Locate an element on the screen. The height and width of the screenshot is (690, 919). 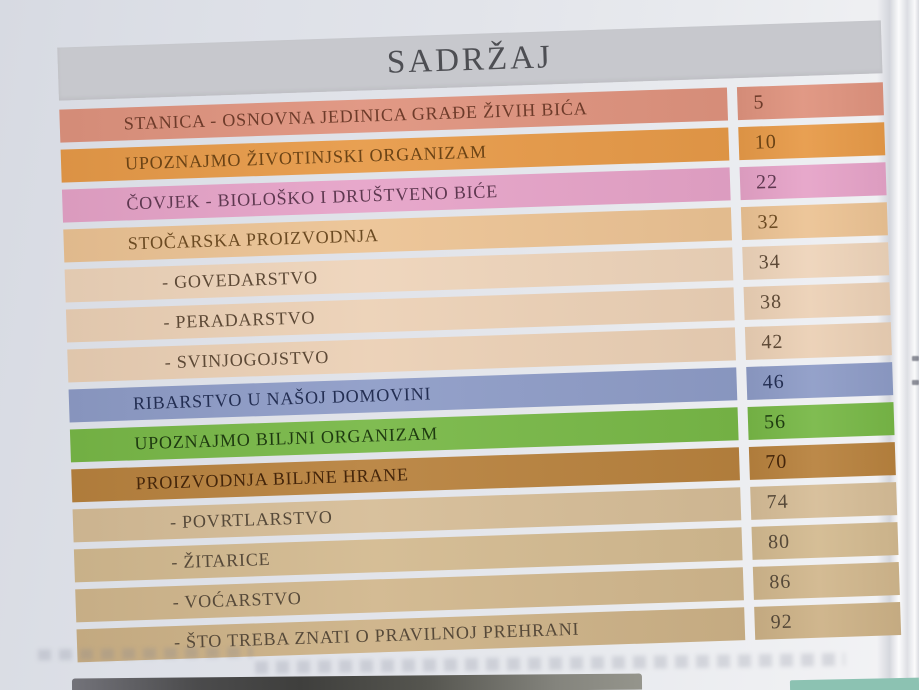
toc-entry-page-cell: 56 is located at coordinates (821, 421).